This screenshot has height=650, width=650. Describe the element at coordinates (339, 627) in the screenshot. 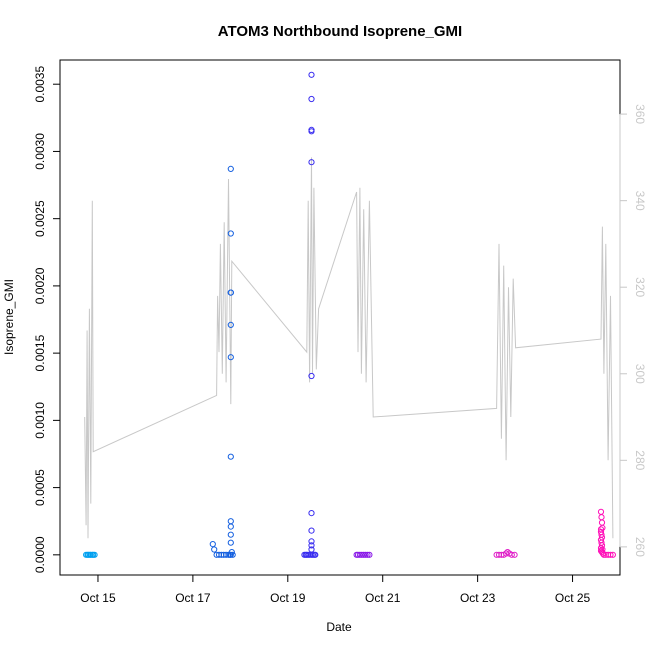

I see `x-axis-title: Date` at that location.